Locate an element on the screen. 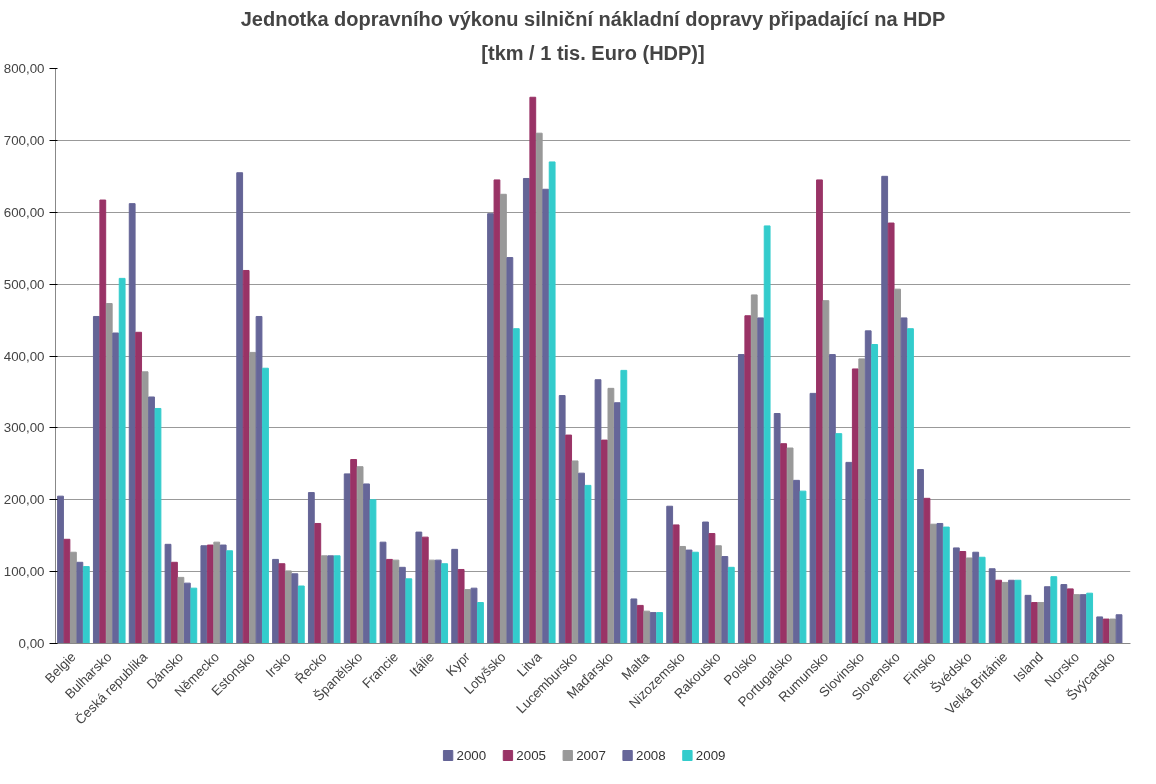 Image resolution: width=1156 pixels, height=784 pixels. y-tick-label: 800,00 is located at coordinates (24, 68).